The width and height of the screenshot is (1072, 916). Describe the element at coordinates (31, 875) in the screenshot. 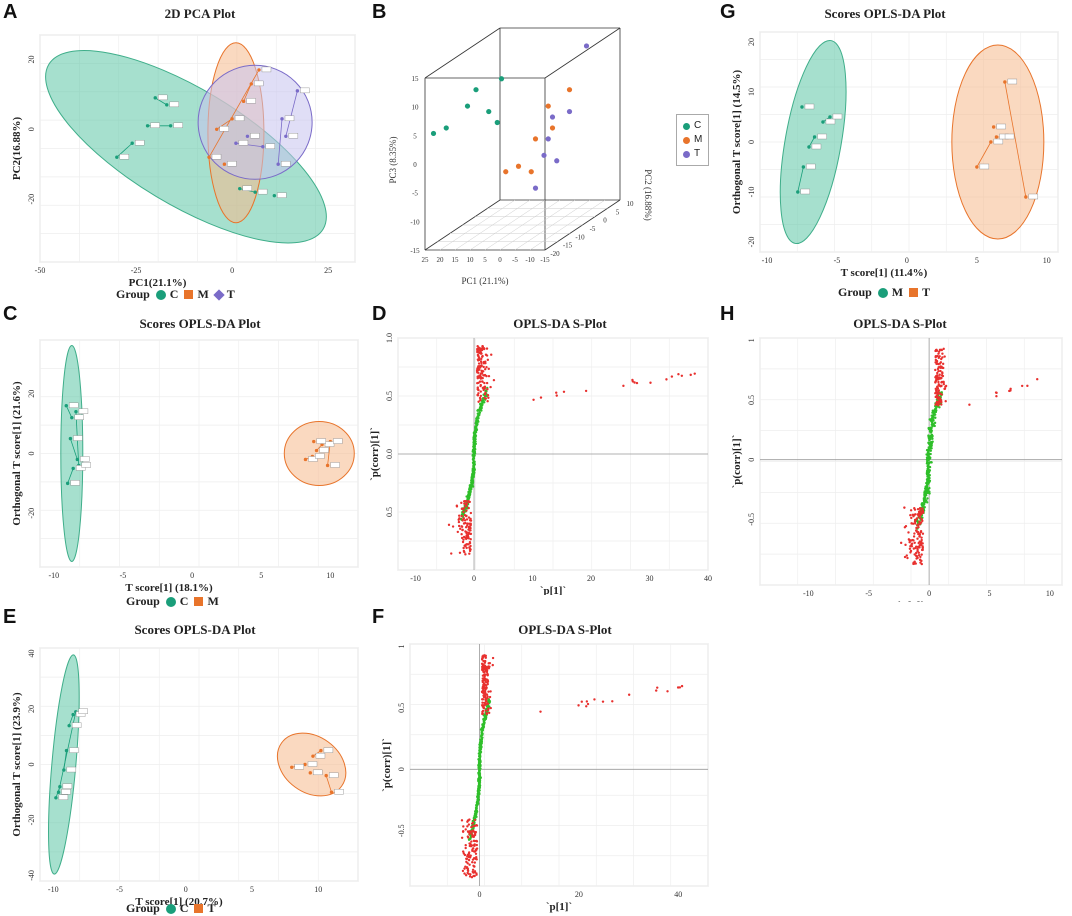

I see `y-tick-label: -40` at that location.